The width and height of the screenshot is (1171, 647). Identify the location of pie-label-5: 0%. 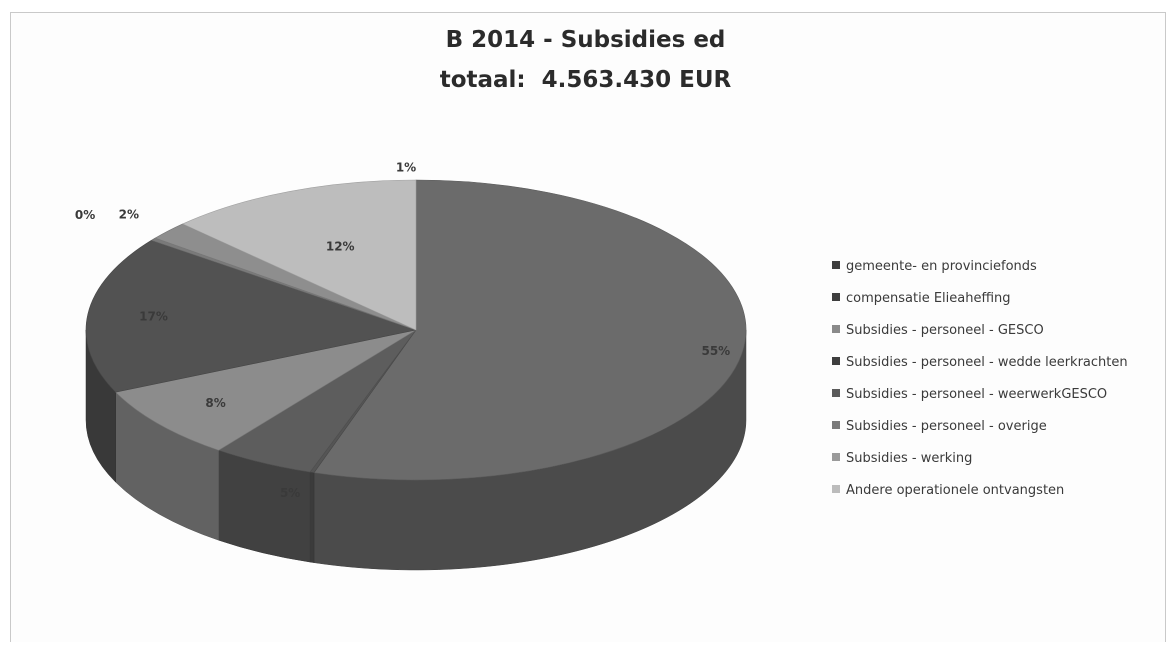
(85, 215).